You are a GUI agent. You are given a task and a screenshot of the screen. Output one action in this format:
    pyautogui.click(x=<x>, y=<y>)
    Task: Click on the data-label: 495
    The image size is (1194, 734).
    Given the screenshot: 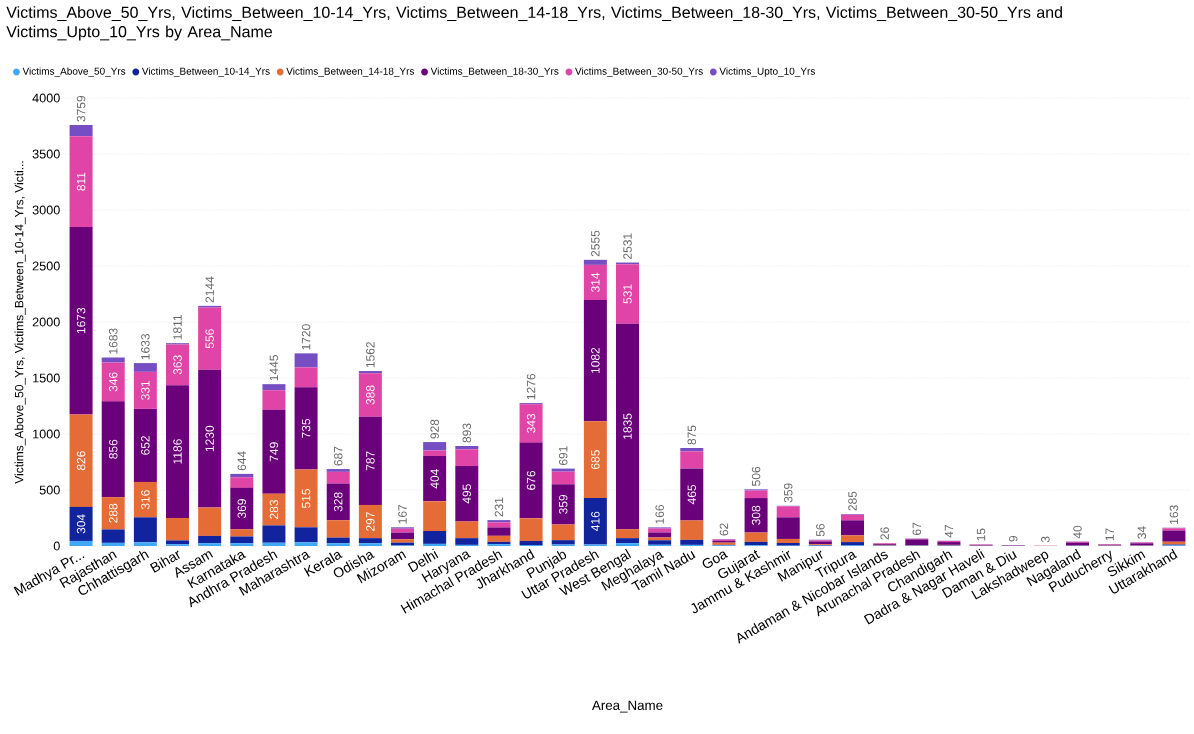 What is the action you would take?
    pyautogui.click(x=467, y=494)
    